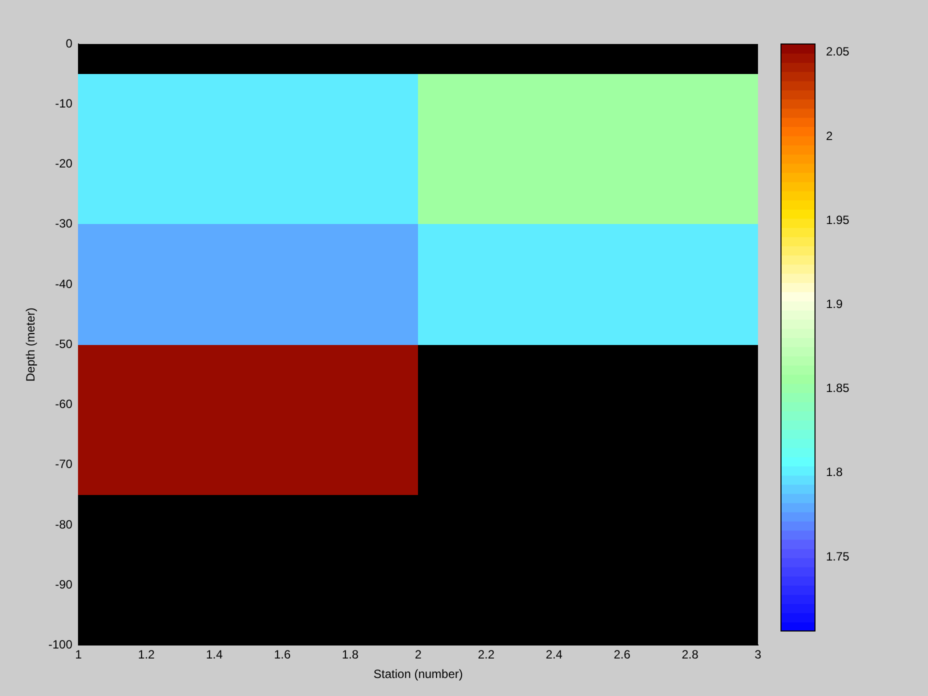  Describe the element at coordinates (350, 655) in the screenshot. I see `x-tick-label: 1.8` at that location.